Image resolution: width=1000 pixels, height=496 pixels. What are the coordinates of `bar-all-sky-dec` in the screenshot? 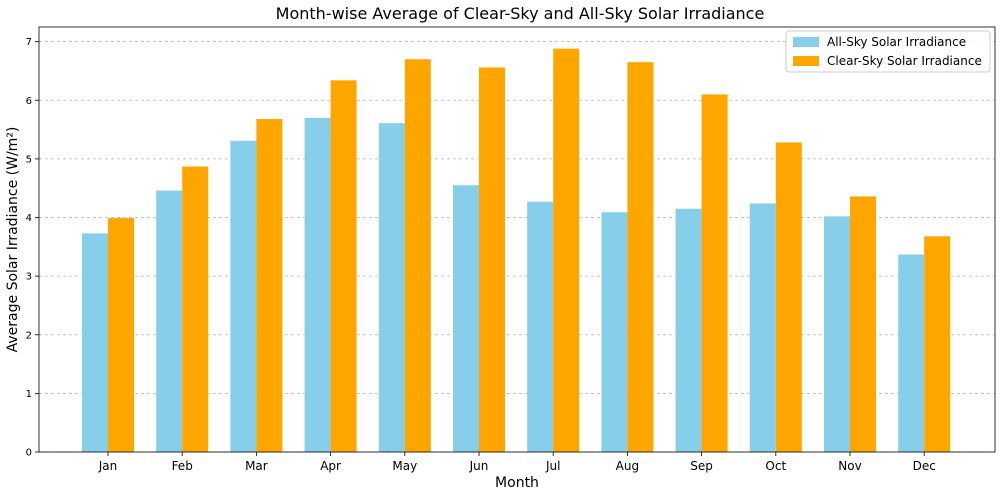 It's located at (911, 353).